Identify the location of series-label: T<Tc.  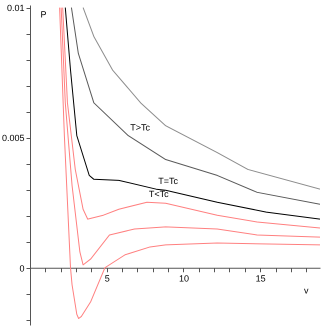
(159, 194).